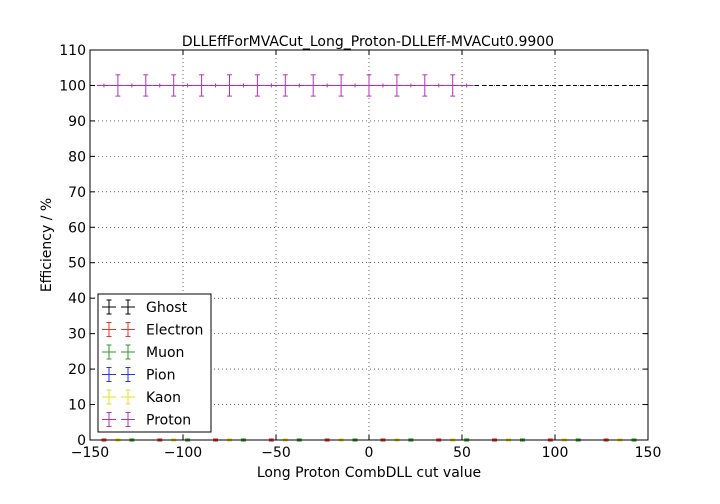 This screenshot has height=504, width=720. I want to click on y-tick-label: 40, so click(77, 299).